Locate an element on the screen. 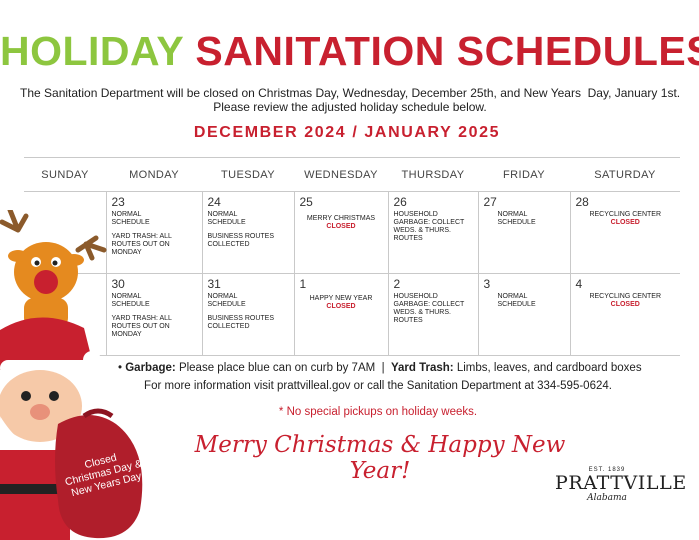  calendar-cell: 27 NORMAL SCHEDULE is located at coordinates (524, 232).